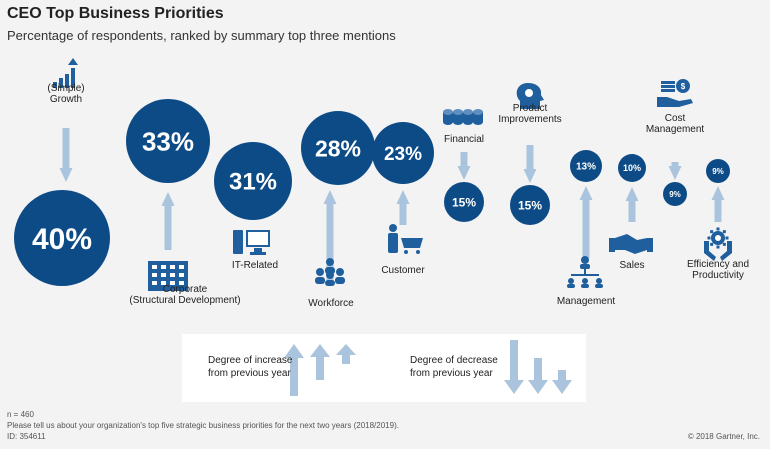 The width and height of the screenshot is (770, 449). Describe the element at coordinates (464, 166) in the screenshot. I see `financial-down-arrow-icon` at that location.